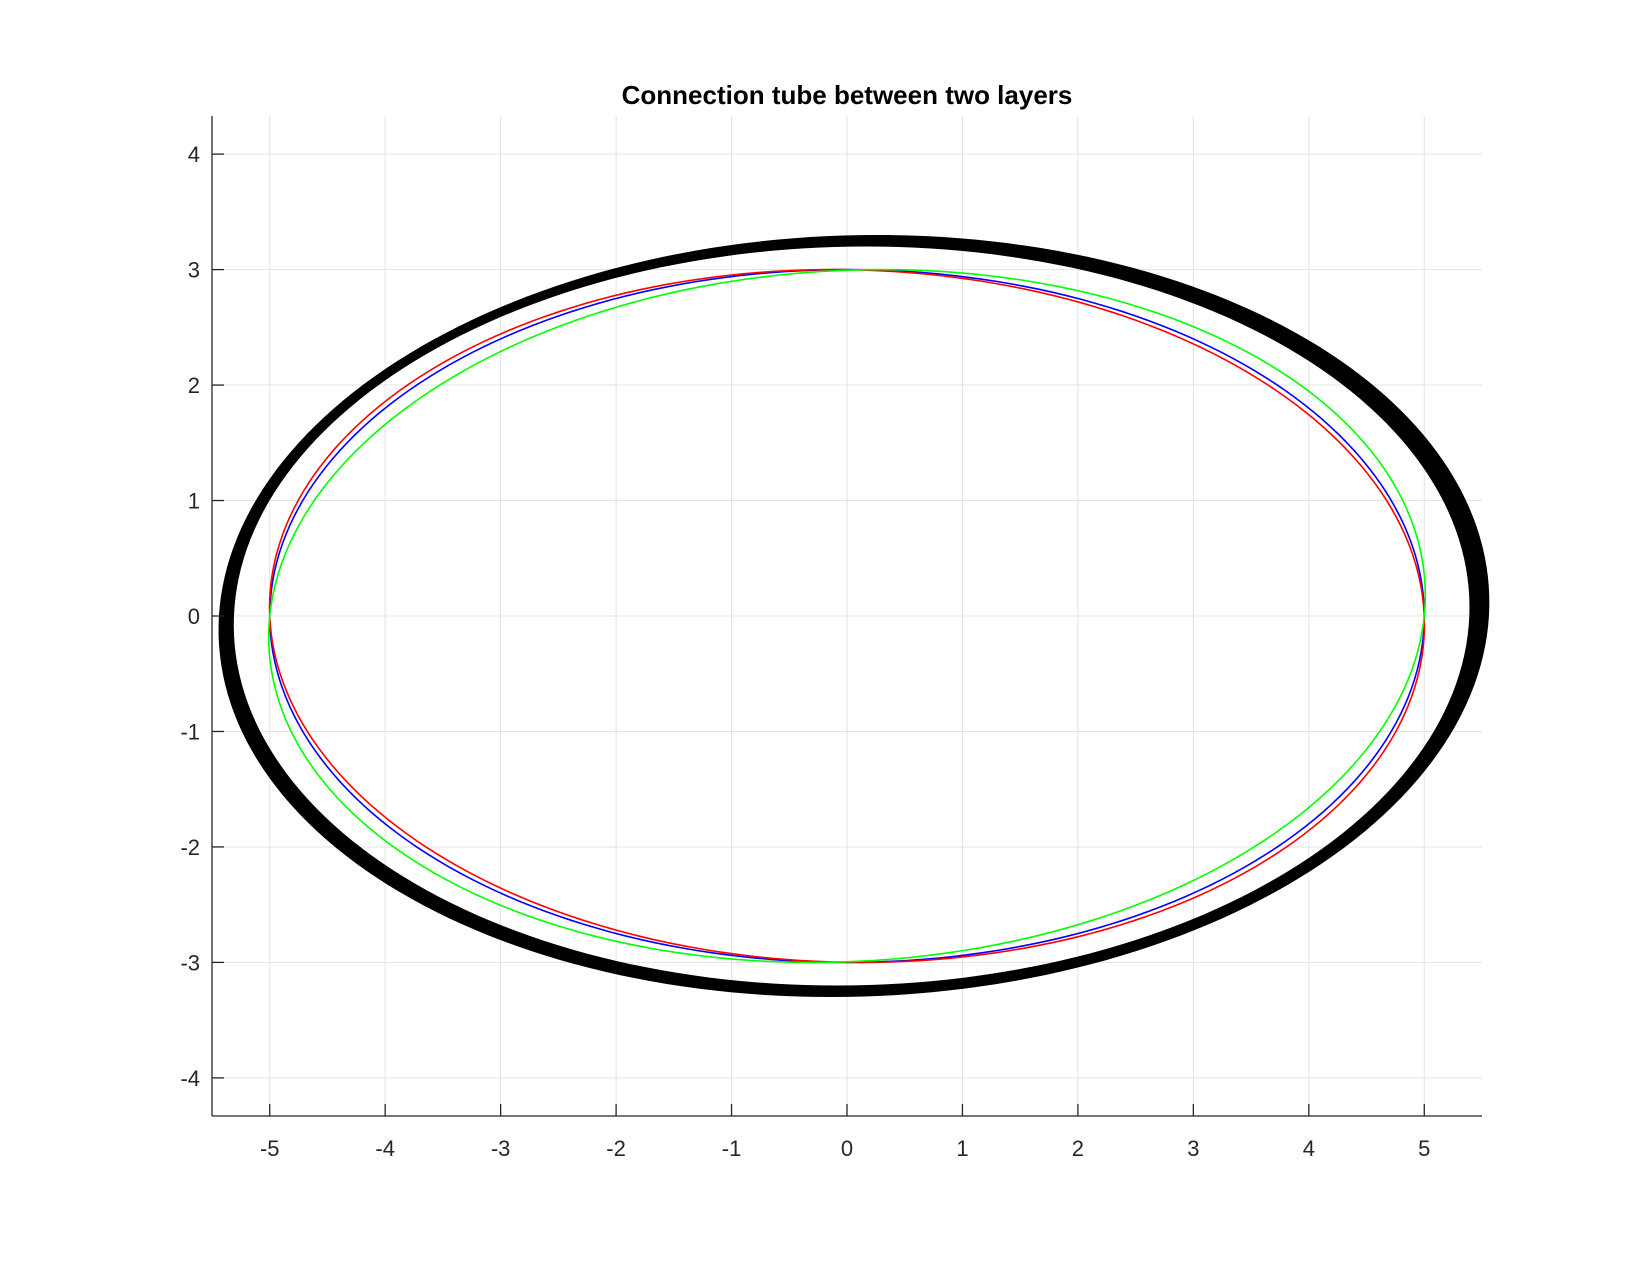 Image resolution: width=1626 pixels, height=1268 pixels. I want to click on x-tick-label: 2, so click(1078, 1148).